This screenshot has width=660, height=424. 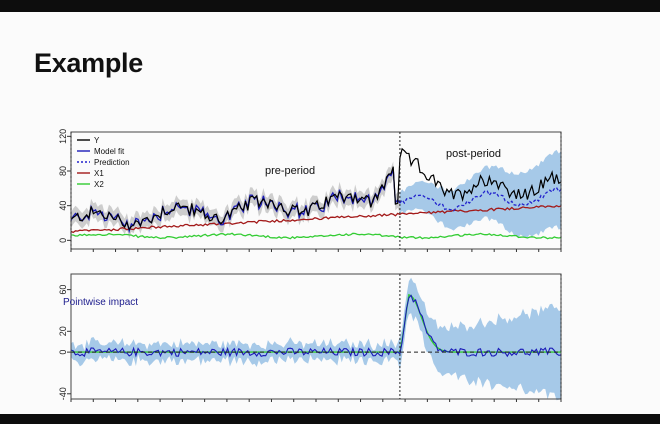 What do you see at coordinates (316, 326) in the screenshot?
I see `series-impact` at bounding box center [316, 326].